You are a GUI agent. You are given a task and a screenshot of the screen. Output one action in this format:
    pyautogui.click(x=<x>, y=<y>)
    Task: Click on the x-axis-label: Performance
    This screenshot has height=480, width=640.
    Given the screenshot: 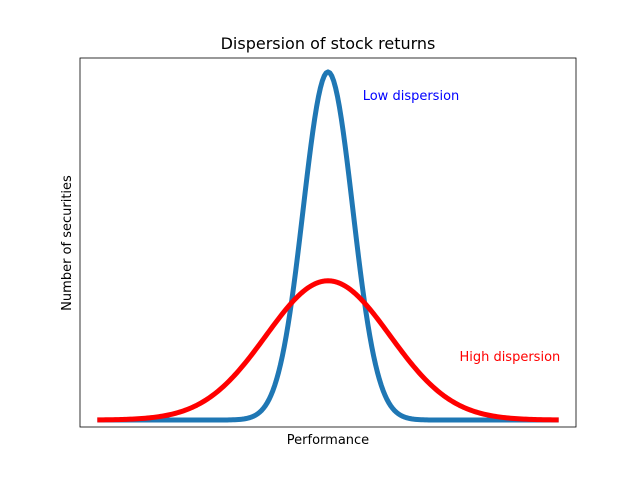 What is the action you would take?
    pyautogui.click(x=328, y=440)
    